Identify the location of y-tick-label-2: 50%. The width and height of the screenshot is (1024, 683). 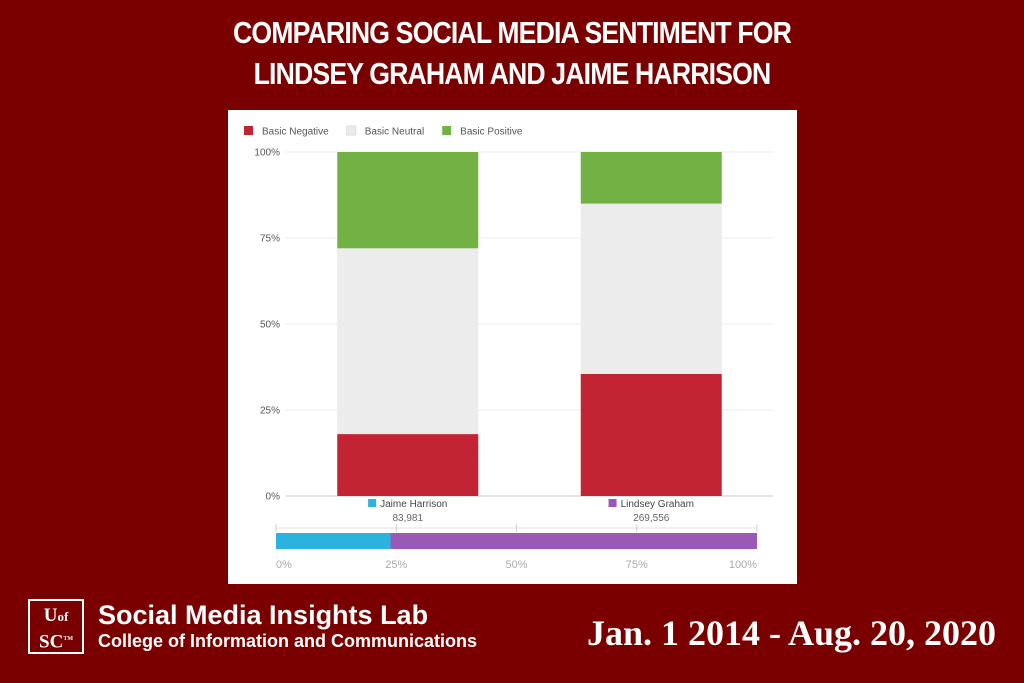
(270, 325).